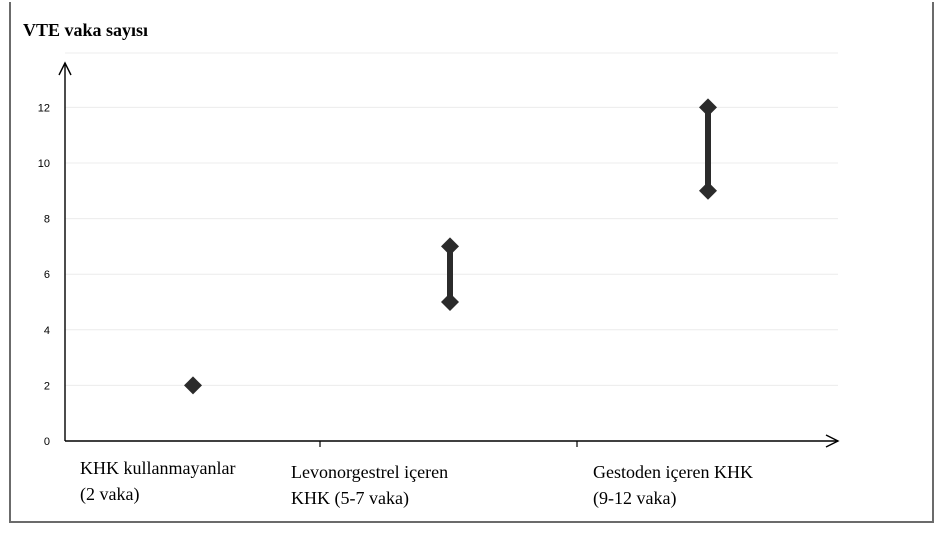 Image resolution: width=946 pixels, height=533 pixels. What do you see at coordinates (673, 485) in the screenshot?
I see `category-label-gestoden: Gestoden içeren KHK (9-12 vaka)` at bounding box center [673, 485].